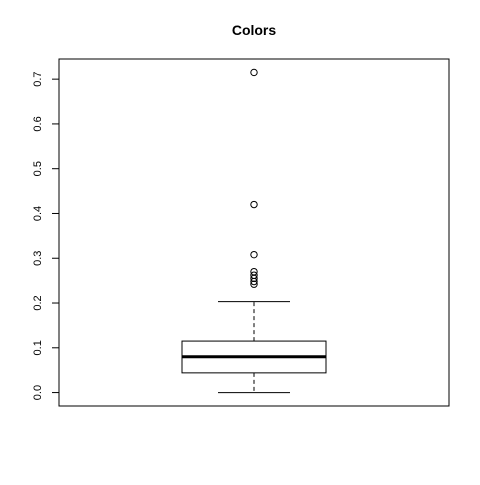 This screenshot has width=480, height=485. I want to click on y-tick-label: 0.7, so click(38, 78).